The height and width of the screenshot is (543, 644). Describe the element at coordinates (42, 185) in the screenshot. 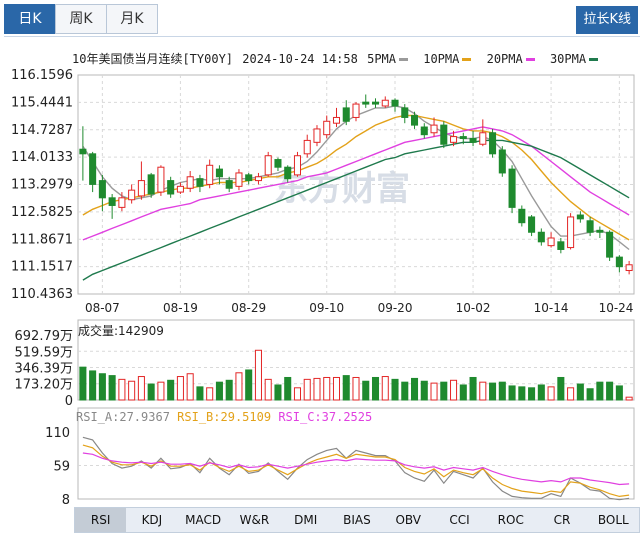

I see `price-y-tick: 113.2979` at that location.